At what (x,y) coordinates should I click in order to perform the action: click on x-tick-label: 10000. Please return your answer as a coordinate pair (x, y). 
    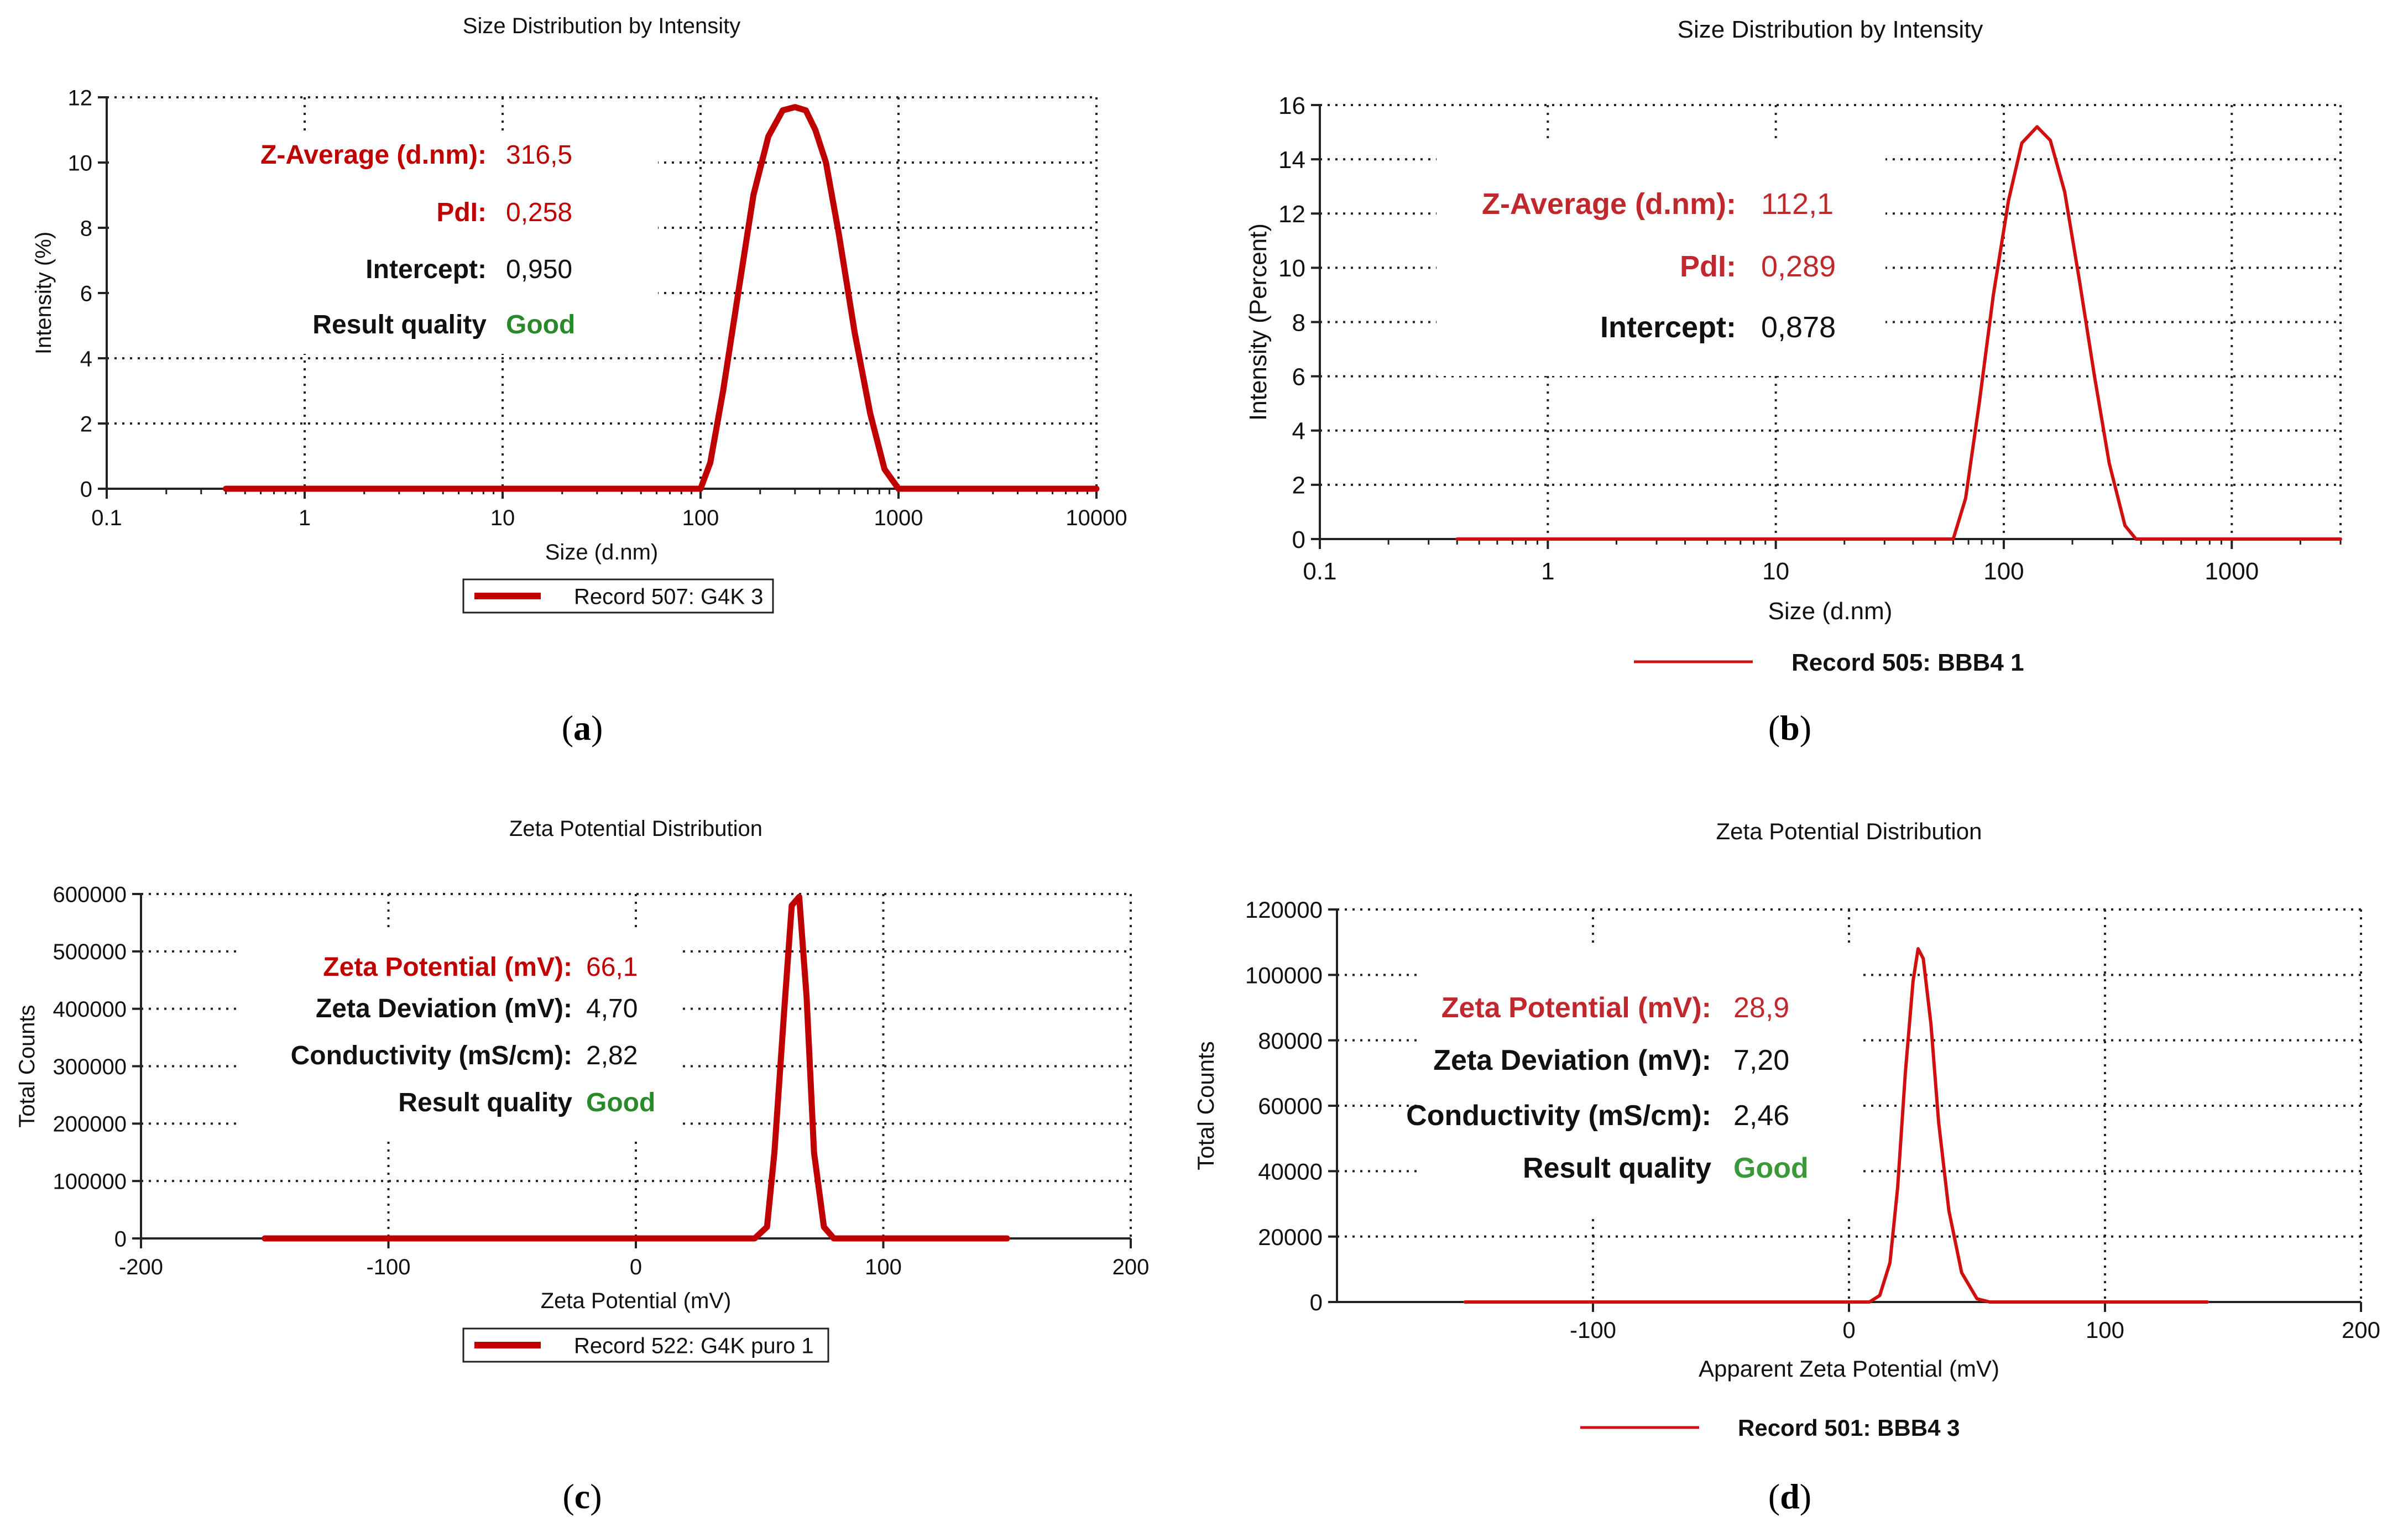
    Looking at the image, I should click on (1096, 518).